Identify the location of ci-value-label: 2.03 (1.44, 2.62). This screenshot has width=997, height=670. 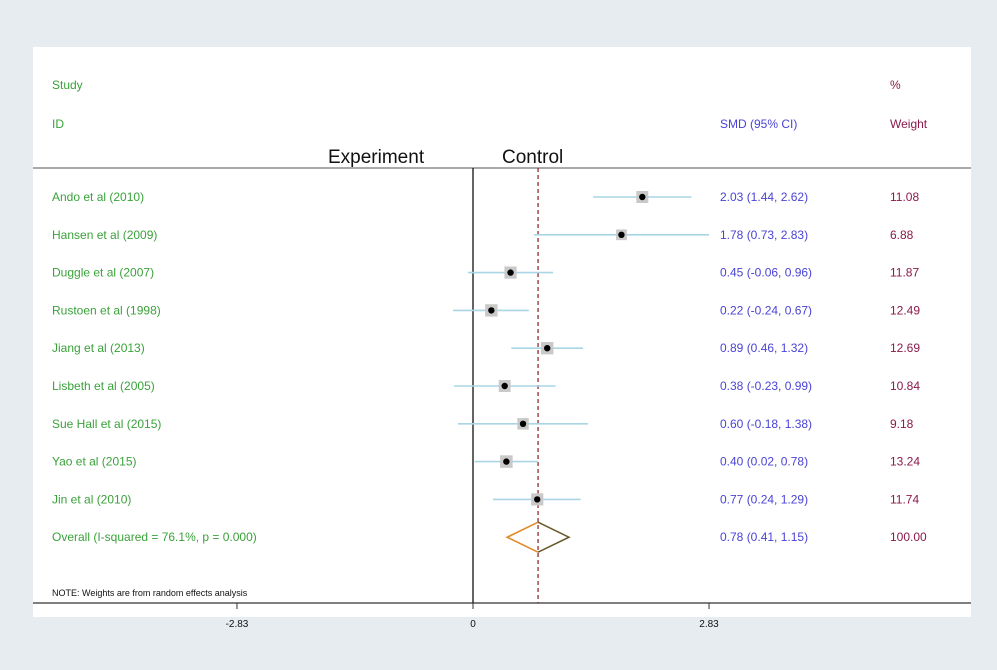
(764, 197).